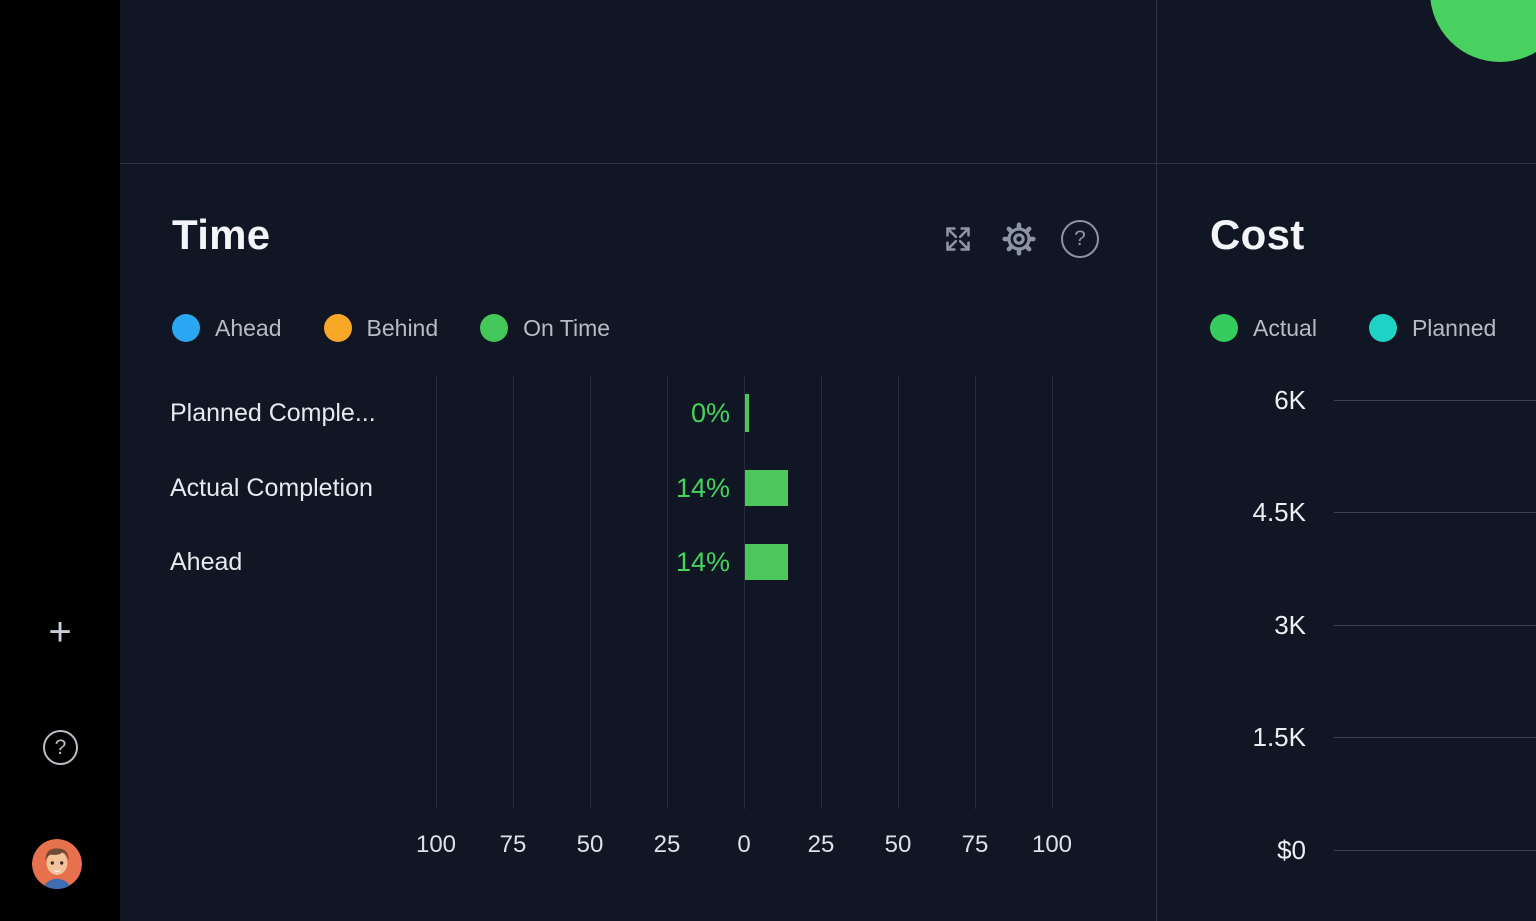  I want to click on time-panel-toolbar: ?, so click(1019, 239).